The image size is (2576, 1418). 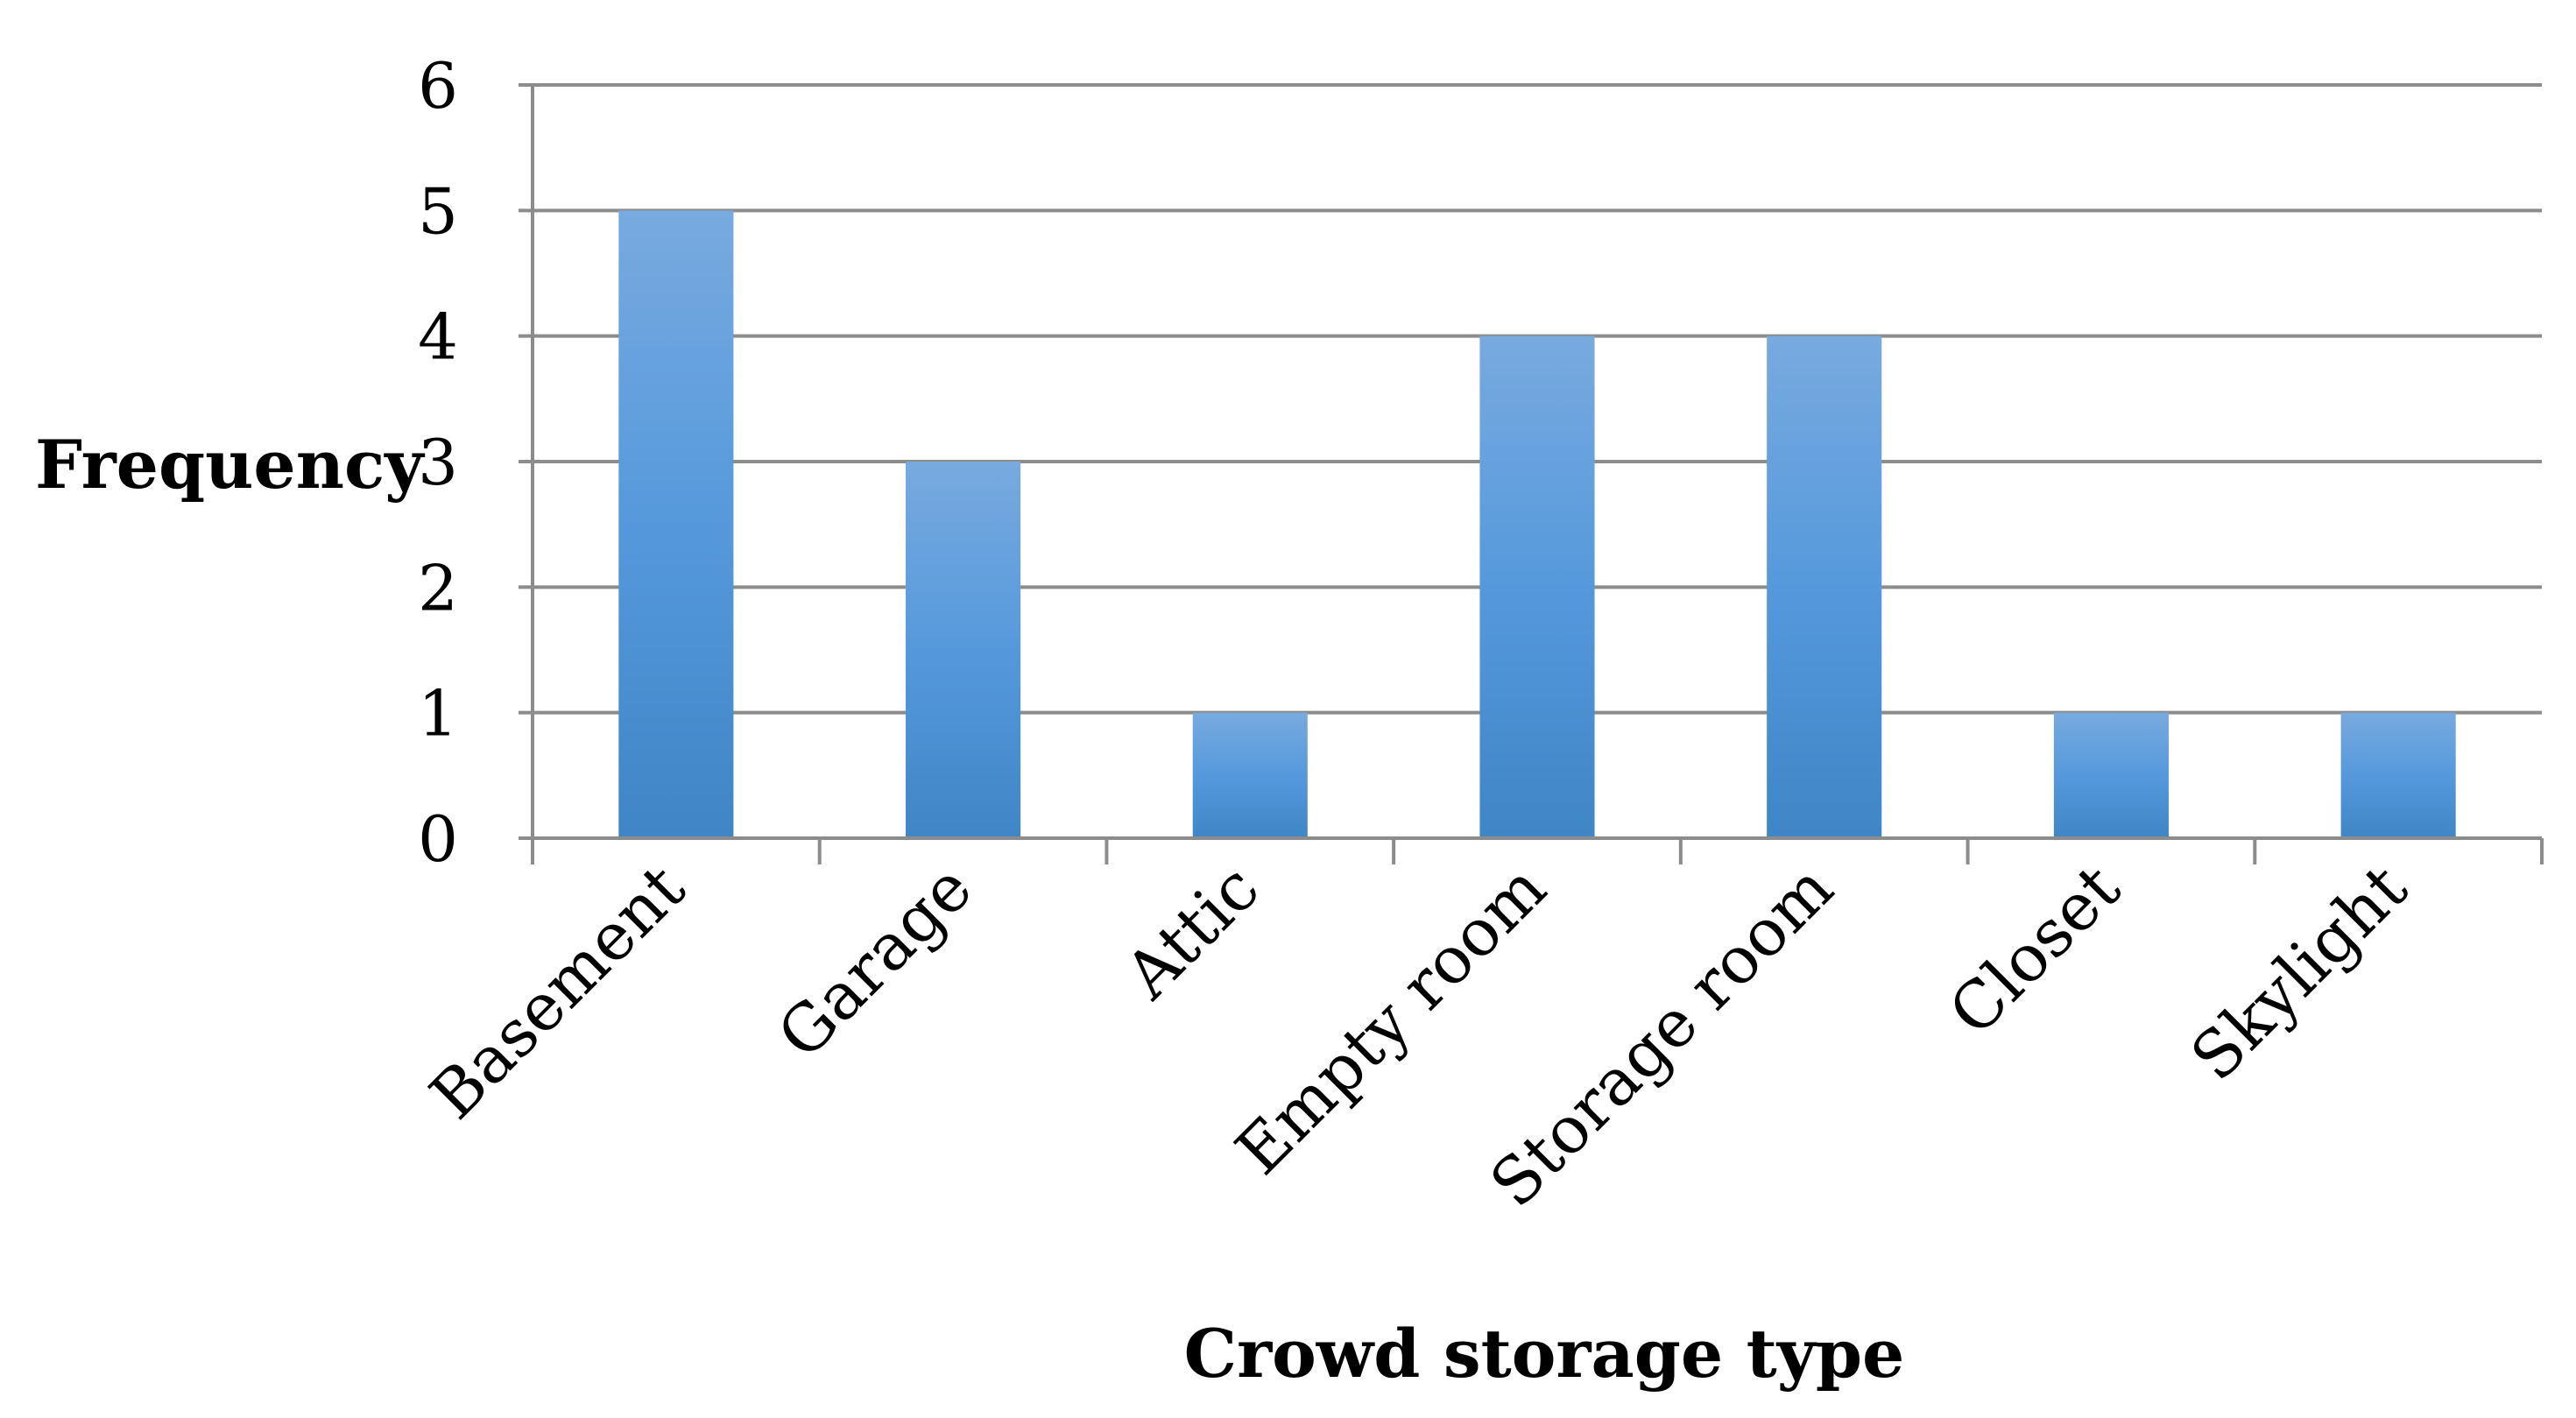 I want to click on x-tick-label-basement: Basement, so click(x=558, y=992).